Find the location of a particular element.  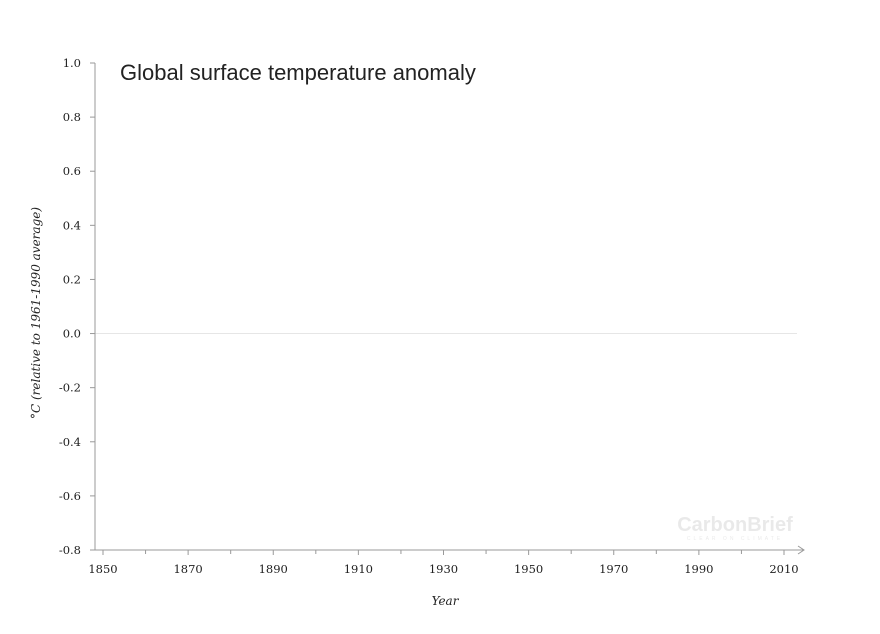

x-tick-label: 1910 is located at coordinates (358, 569).